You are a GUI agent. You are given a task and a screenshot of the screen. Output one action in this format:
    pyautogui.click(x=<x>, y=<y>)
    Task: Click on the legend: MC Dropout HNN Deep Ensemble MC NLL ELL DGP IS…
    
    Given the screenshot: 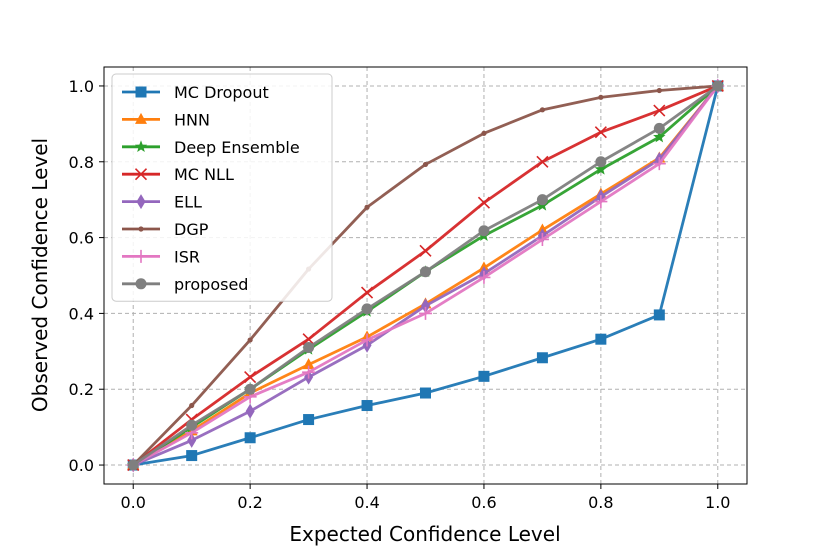 What is the action you would take?
    pyautogui.click(x=222, y=187)
    